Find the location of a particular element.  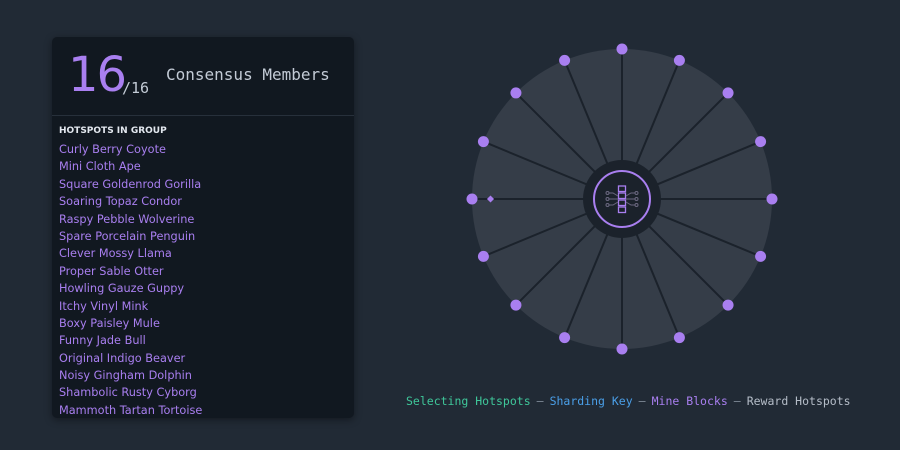

chip-icon is located at coordinates (622, 199).